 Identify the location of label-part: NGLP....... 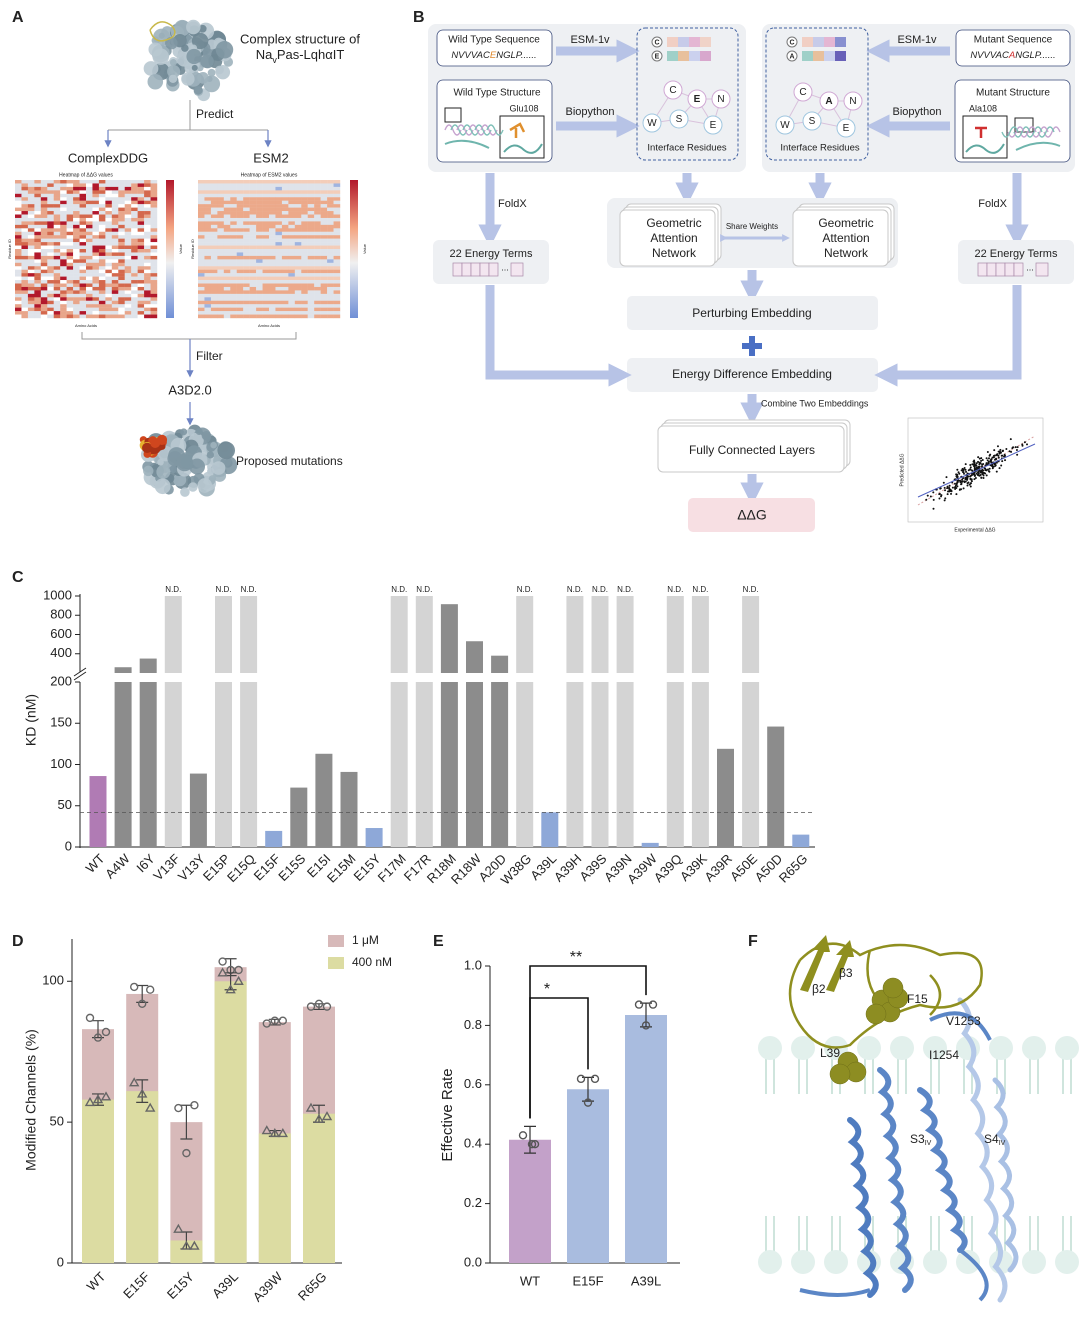
(516, 55).